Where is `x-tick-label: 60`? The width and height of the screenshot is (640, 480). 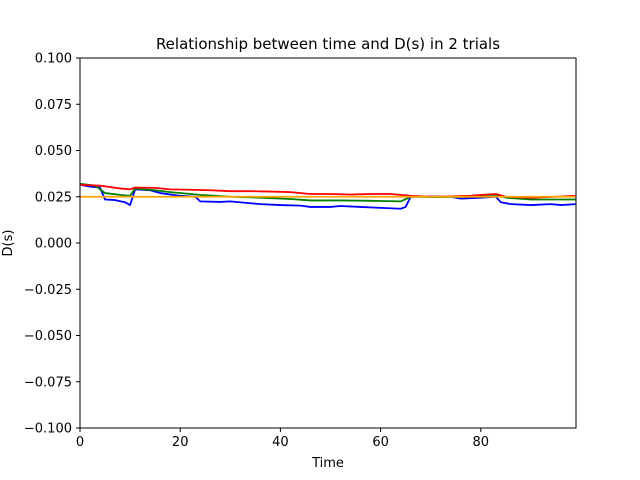 x-tick-label: 60 is located at coordinates (380, 442).